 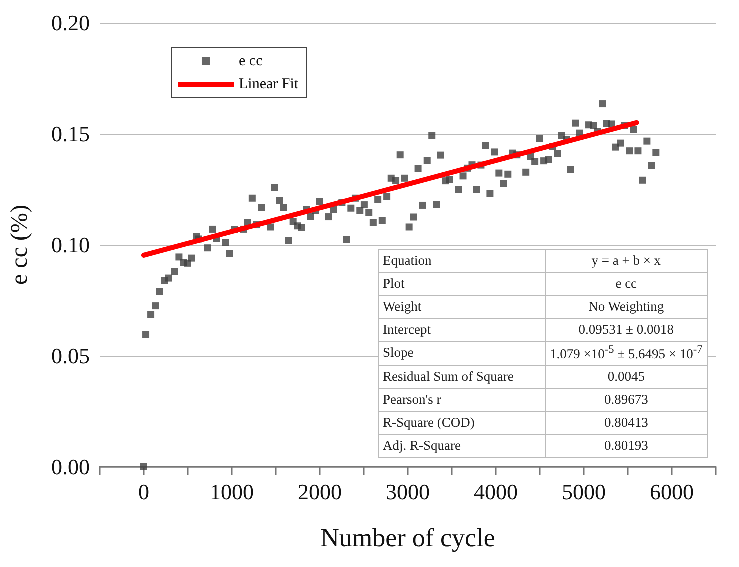 I want to click on y-tick-label: 0.00, so click(x=71, y=467).